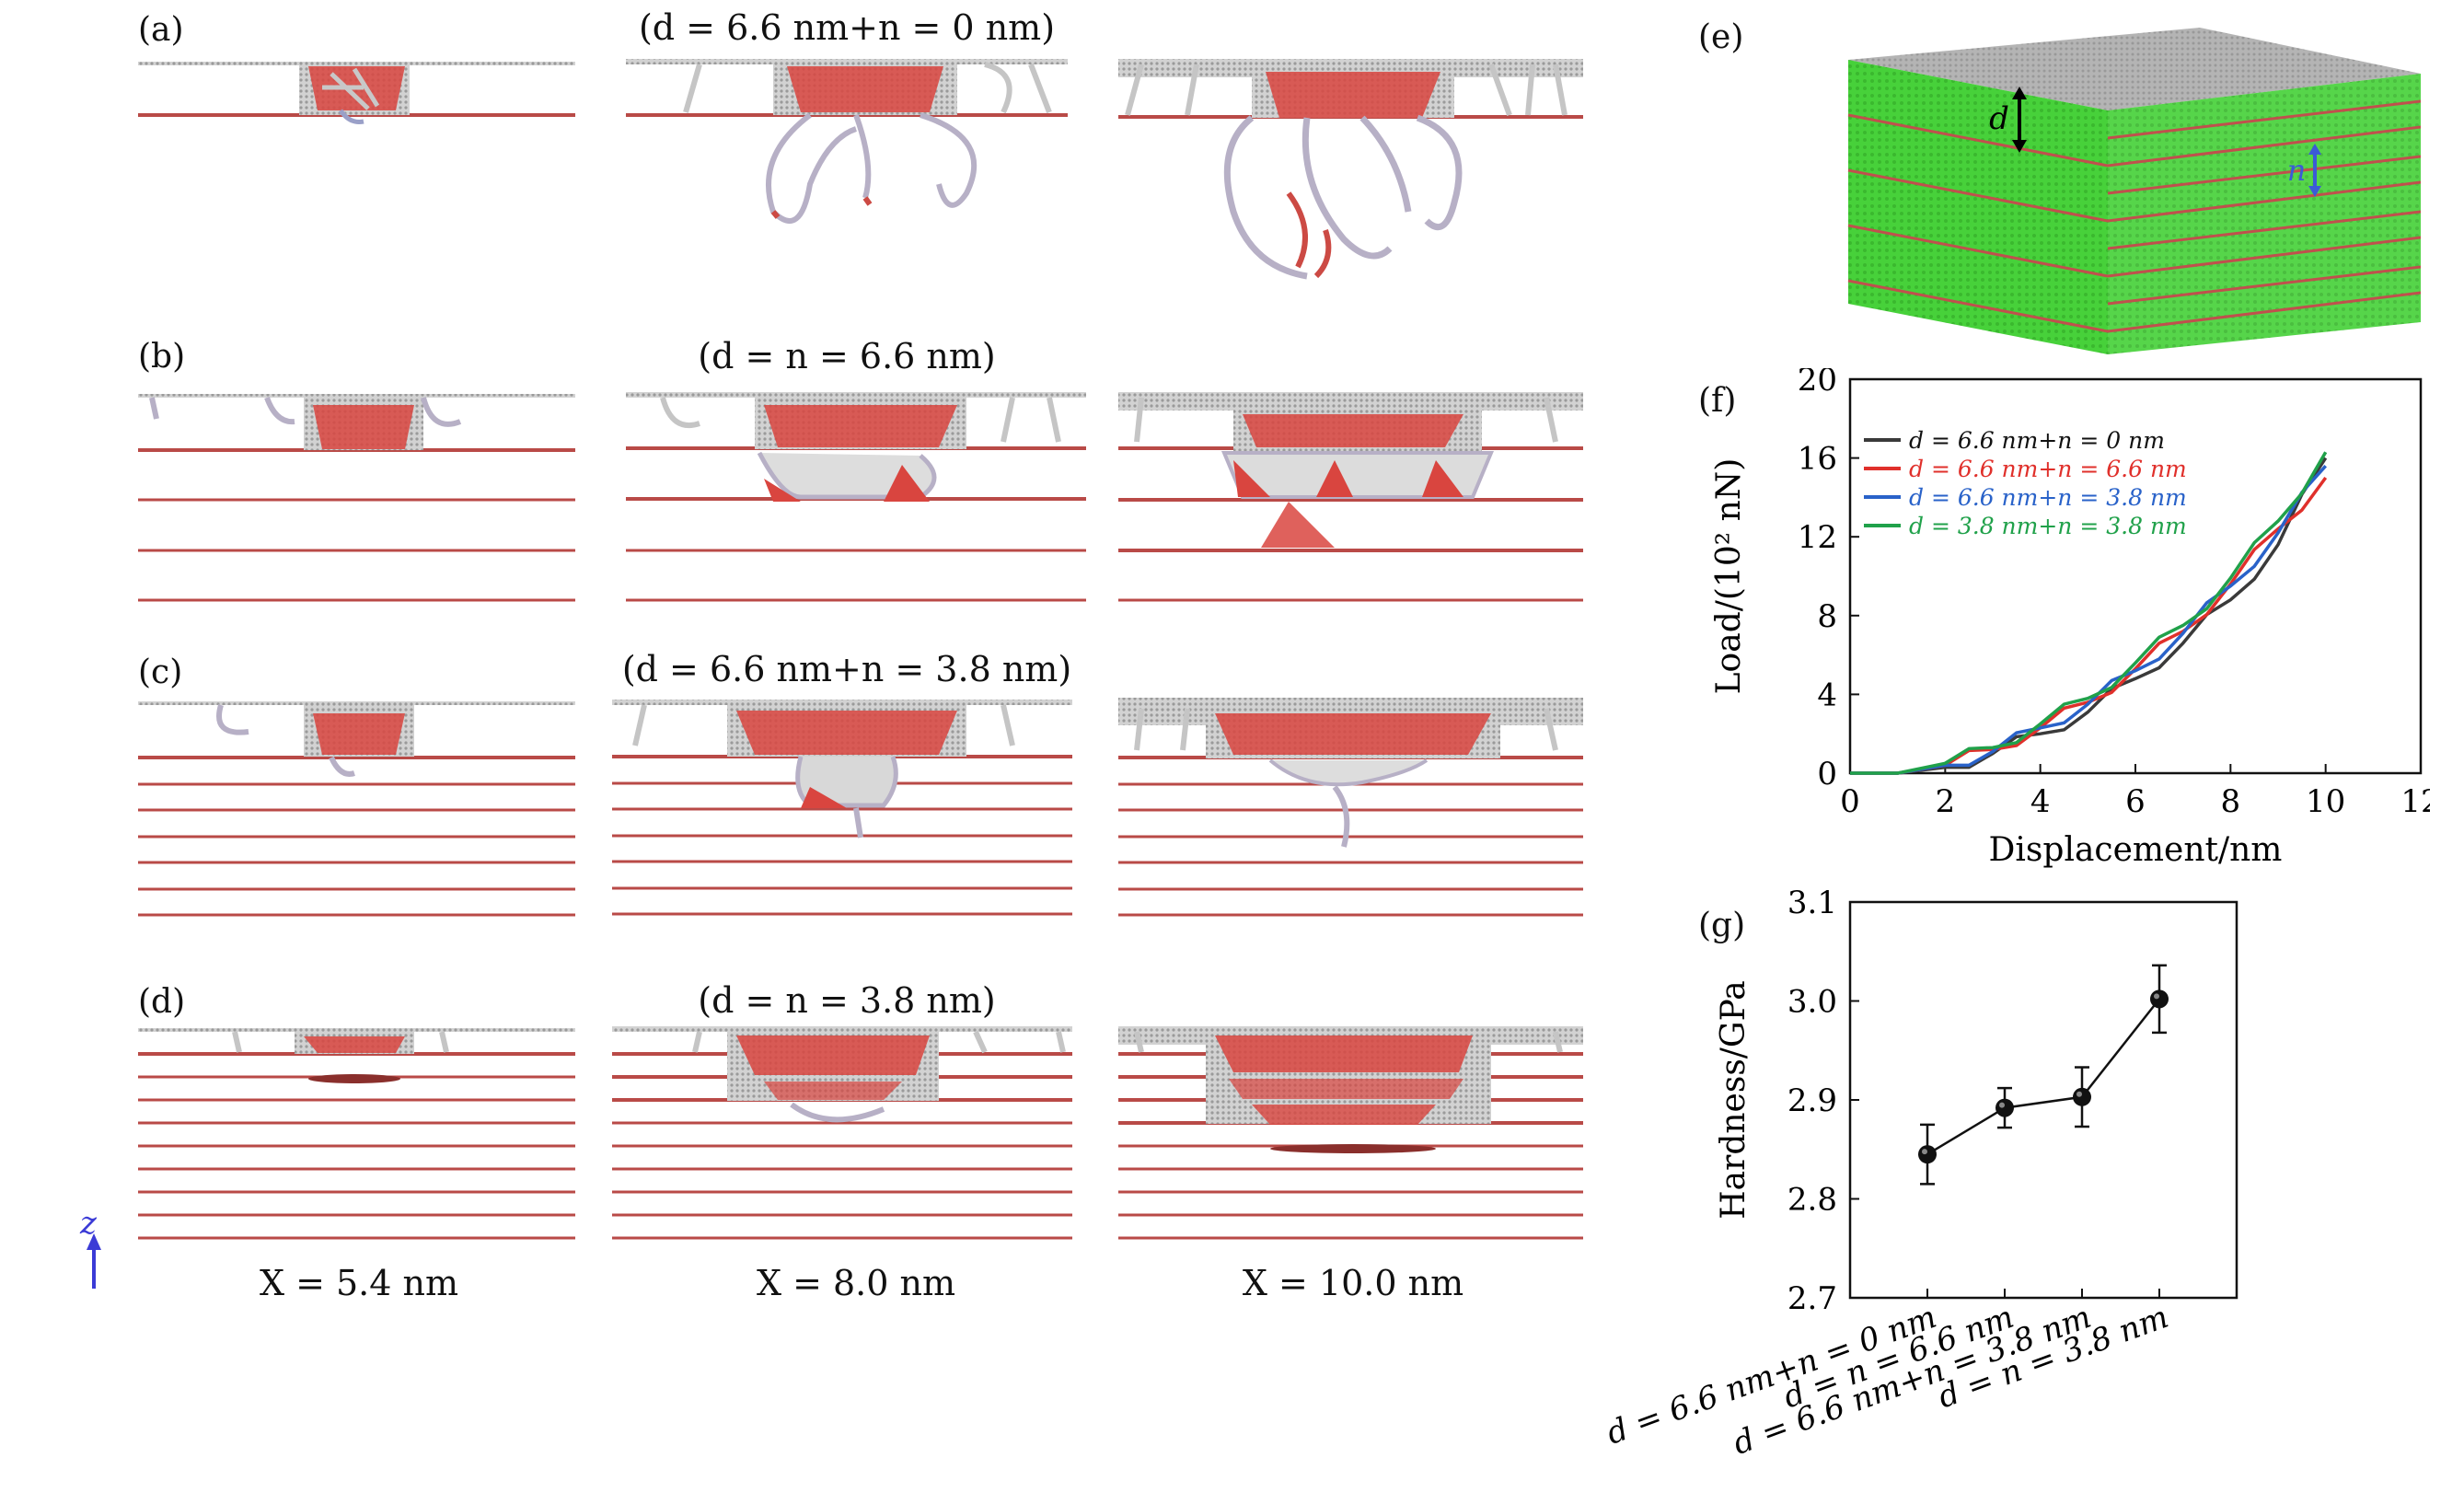  What do you see at coordinates (1722, 925) in the screenshot?
I see `panel-label-g: (g)` at bounding box center [1722, 925].